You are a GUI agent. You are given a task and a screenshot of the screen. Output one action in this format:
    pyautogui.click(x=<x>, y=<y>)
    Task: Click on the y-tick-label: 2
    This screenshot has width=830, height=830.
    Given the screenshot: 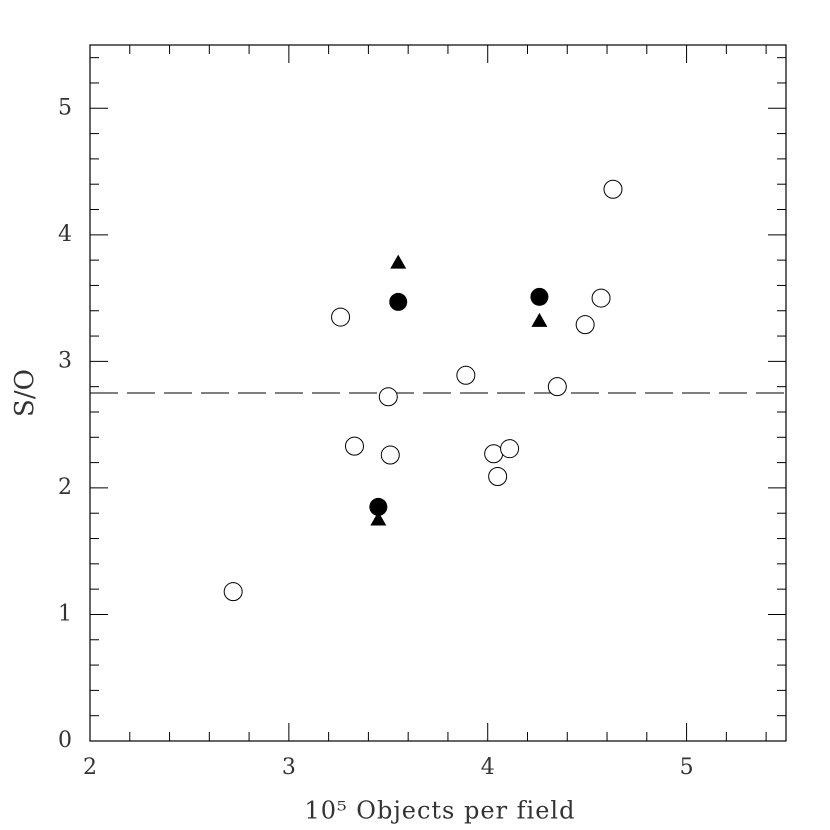 What is the action you would take?
    pyautogui.click(x=65, y=487)
    